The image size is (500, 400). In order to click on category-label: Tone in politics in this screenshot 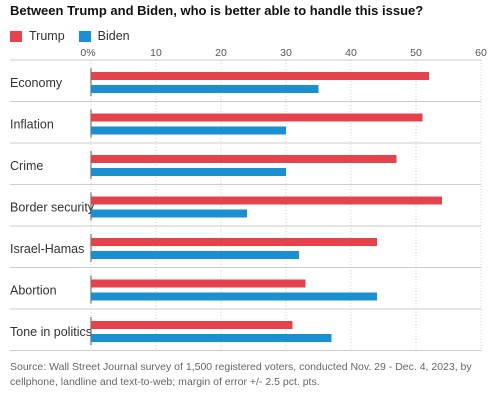, I will do `click(51, 332)`.